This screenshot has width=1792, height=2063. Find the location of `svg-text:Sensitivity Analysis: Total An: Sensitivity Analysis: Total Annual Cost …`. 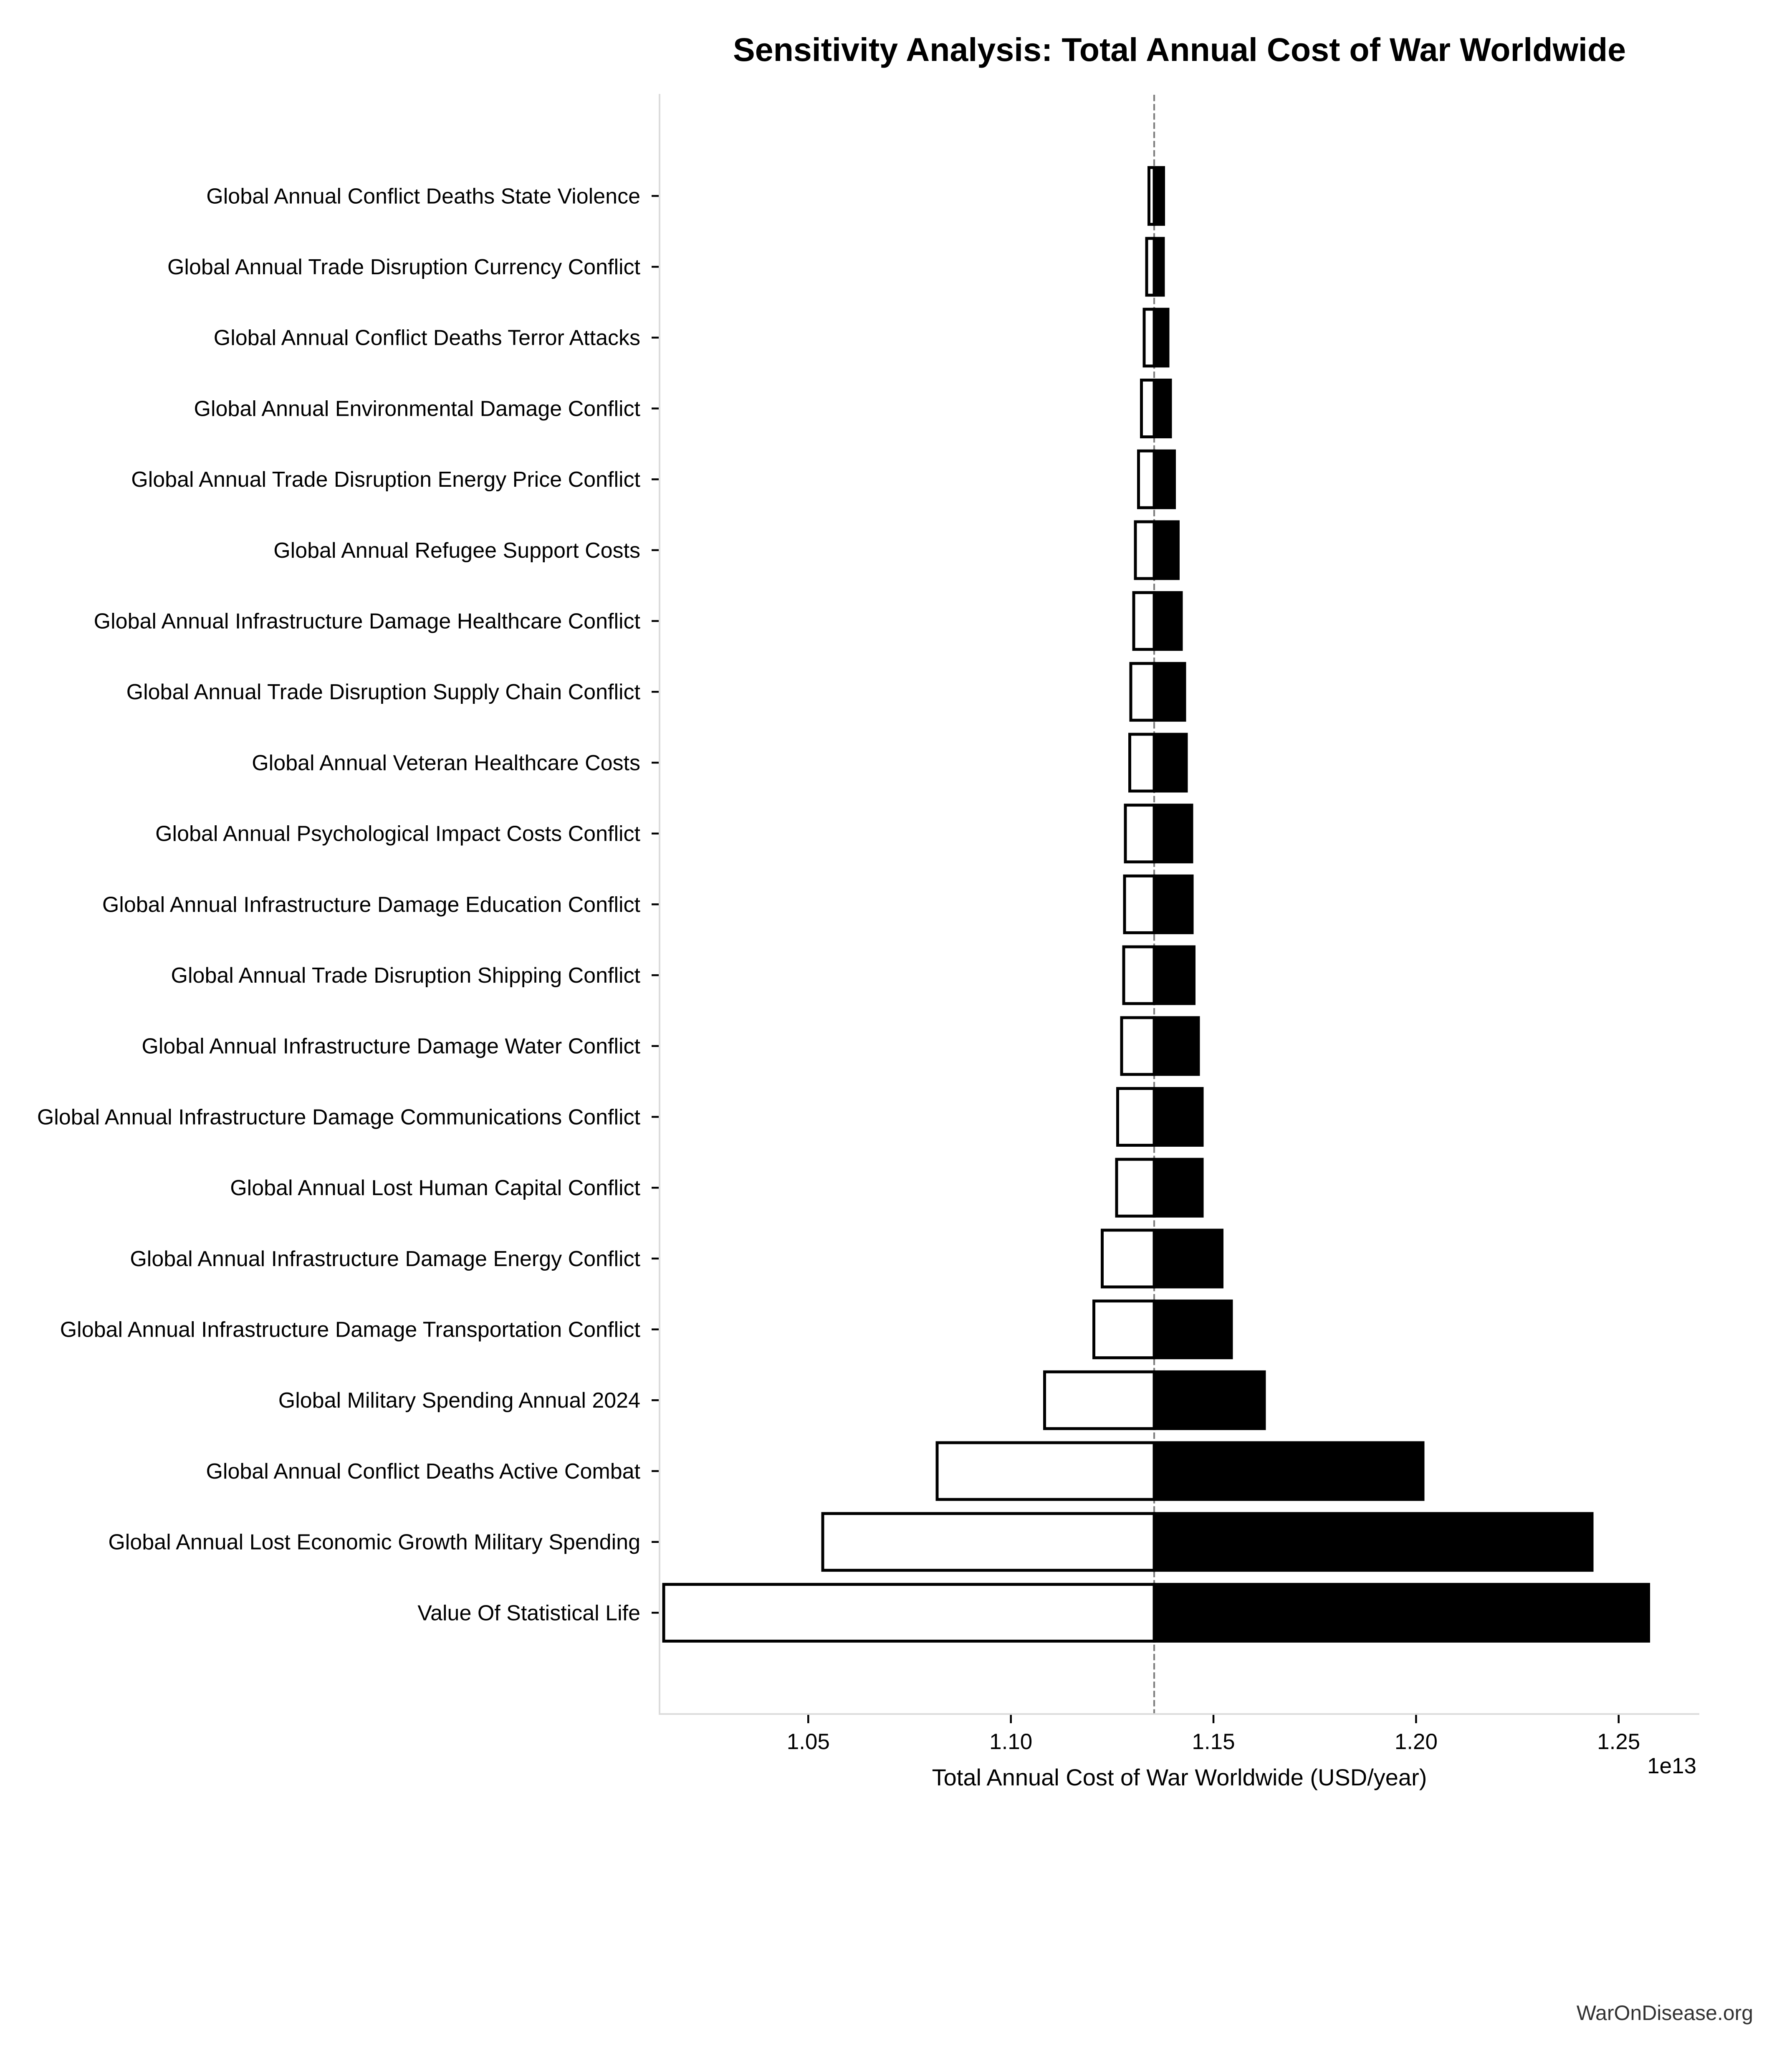

svg-text:Sensitivity Analysis: Total An: Sensitivity Analysis: Total Annual Cost … is located at coordinates (1179, 49).